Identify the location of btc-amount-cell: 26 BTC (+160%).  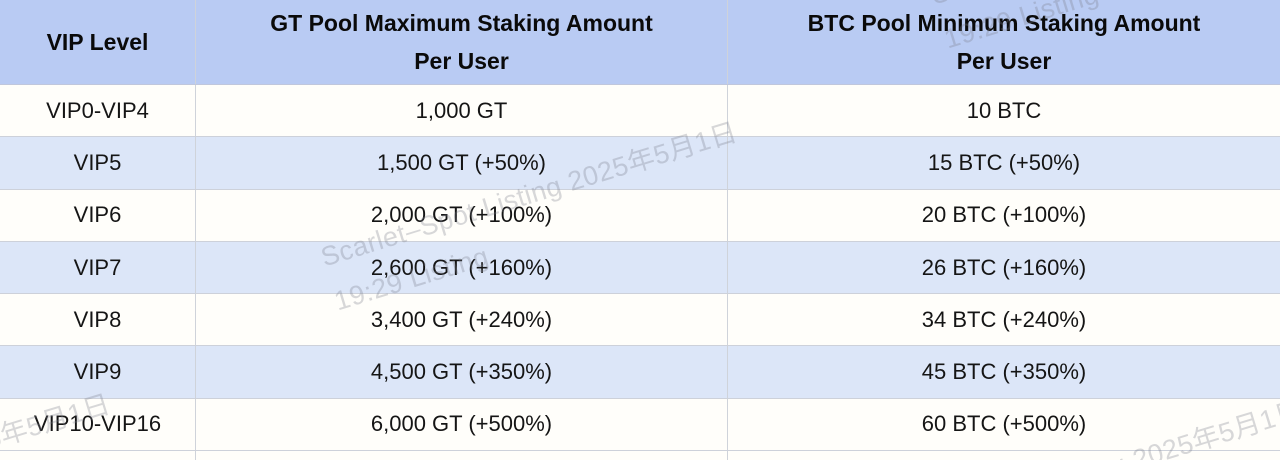
(1004, 267).